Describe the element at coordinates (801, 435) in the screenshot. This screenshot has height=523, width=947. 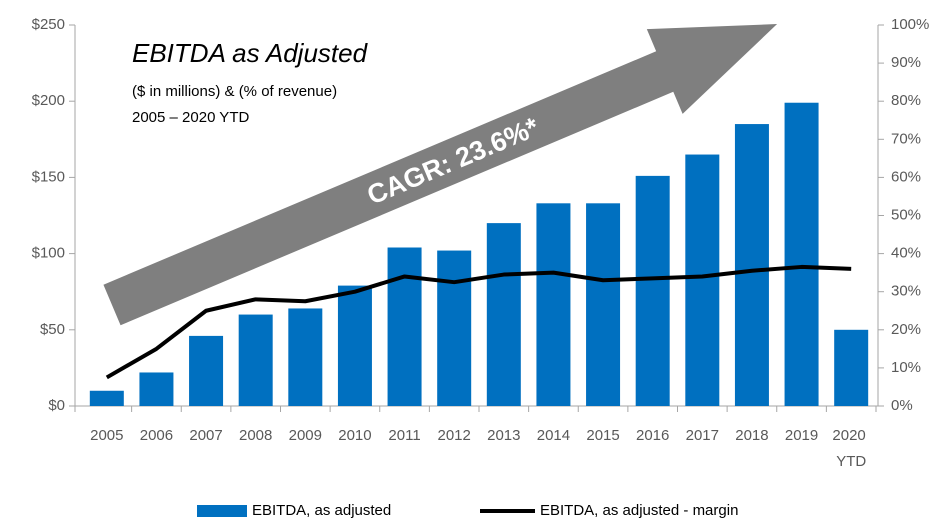
I see `x-tick-label: 2019` at that location.